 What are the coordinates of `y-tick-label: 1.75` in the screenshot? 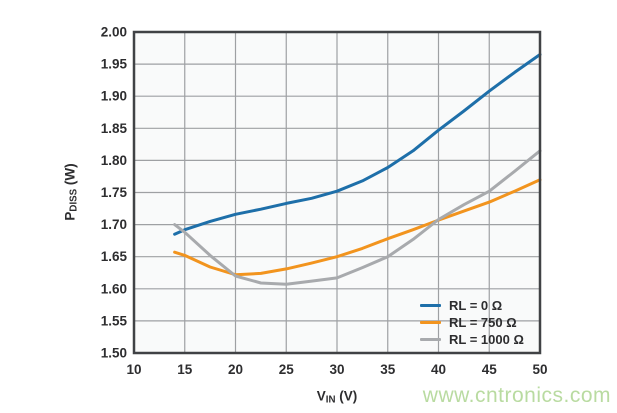 It's located at (114, 192).